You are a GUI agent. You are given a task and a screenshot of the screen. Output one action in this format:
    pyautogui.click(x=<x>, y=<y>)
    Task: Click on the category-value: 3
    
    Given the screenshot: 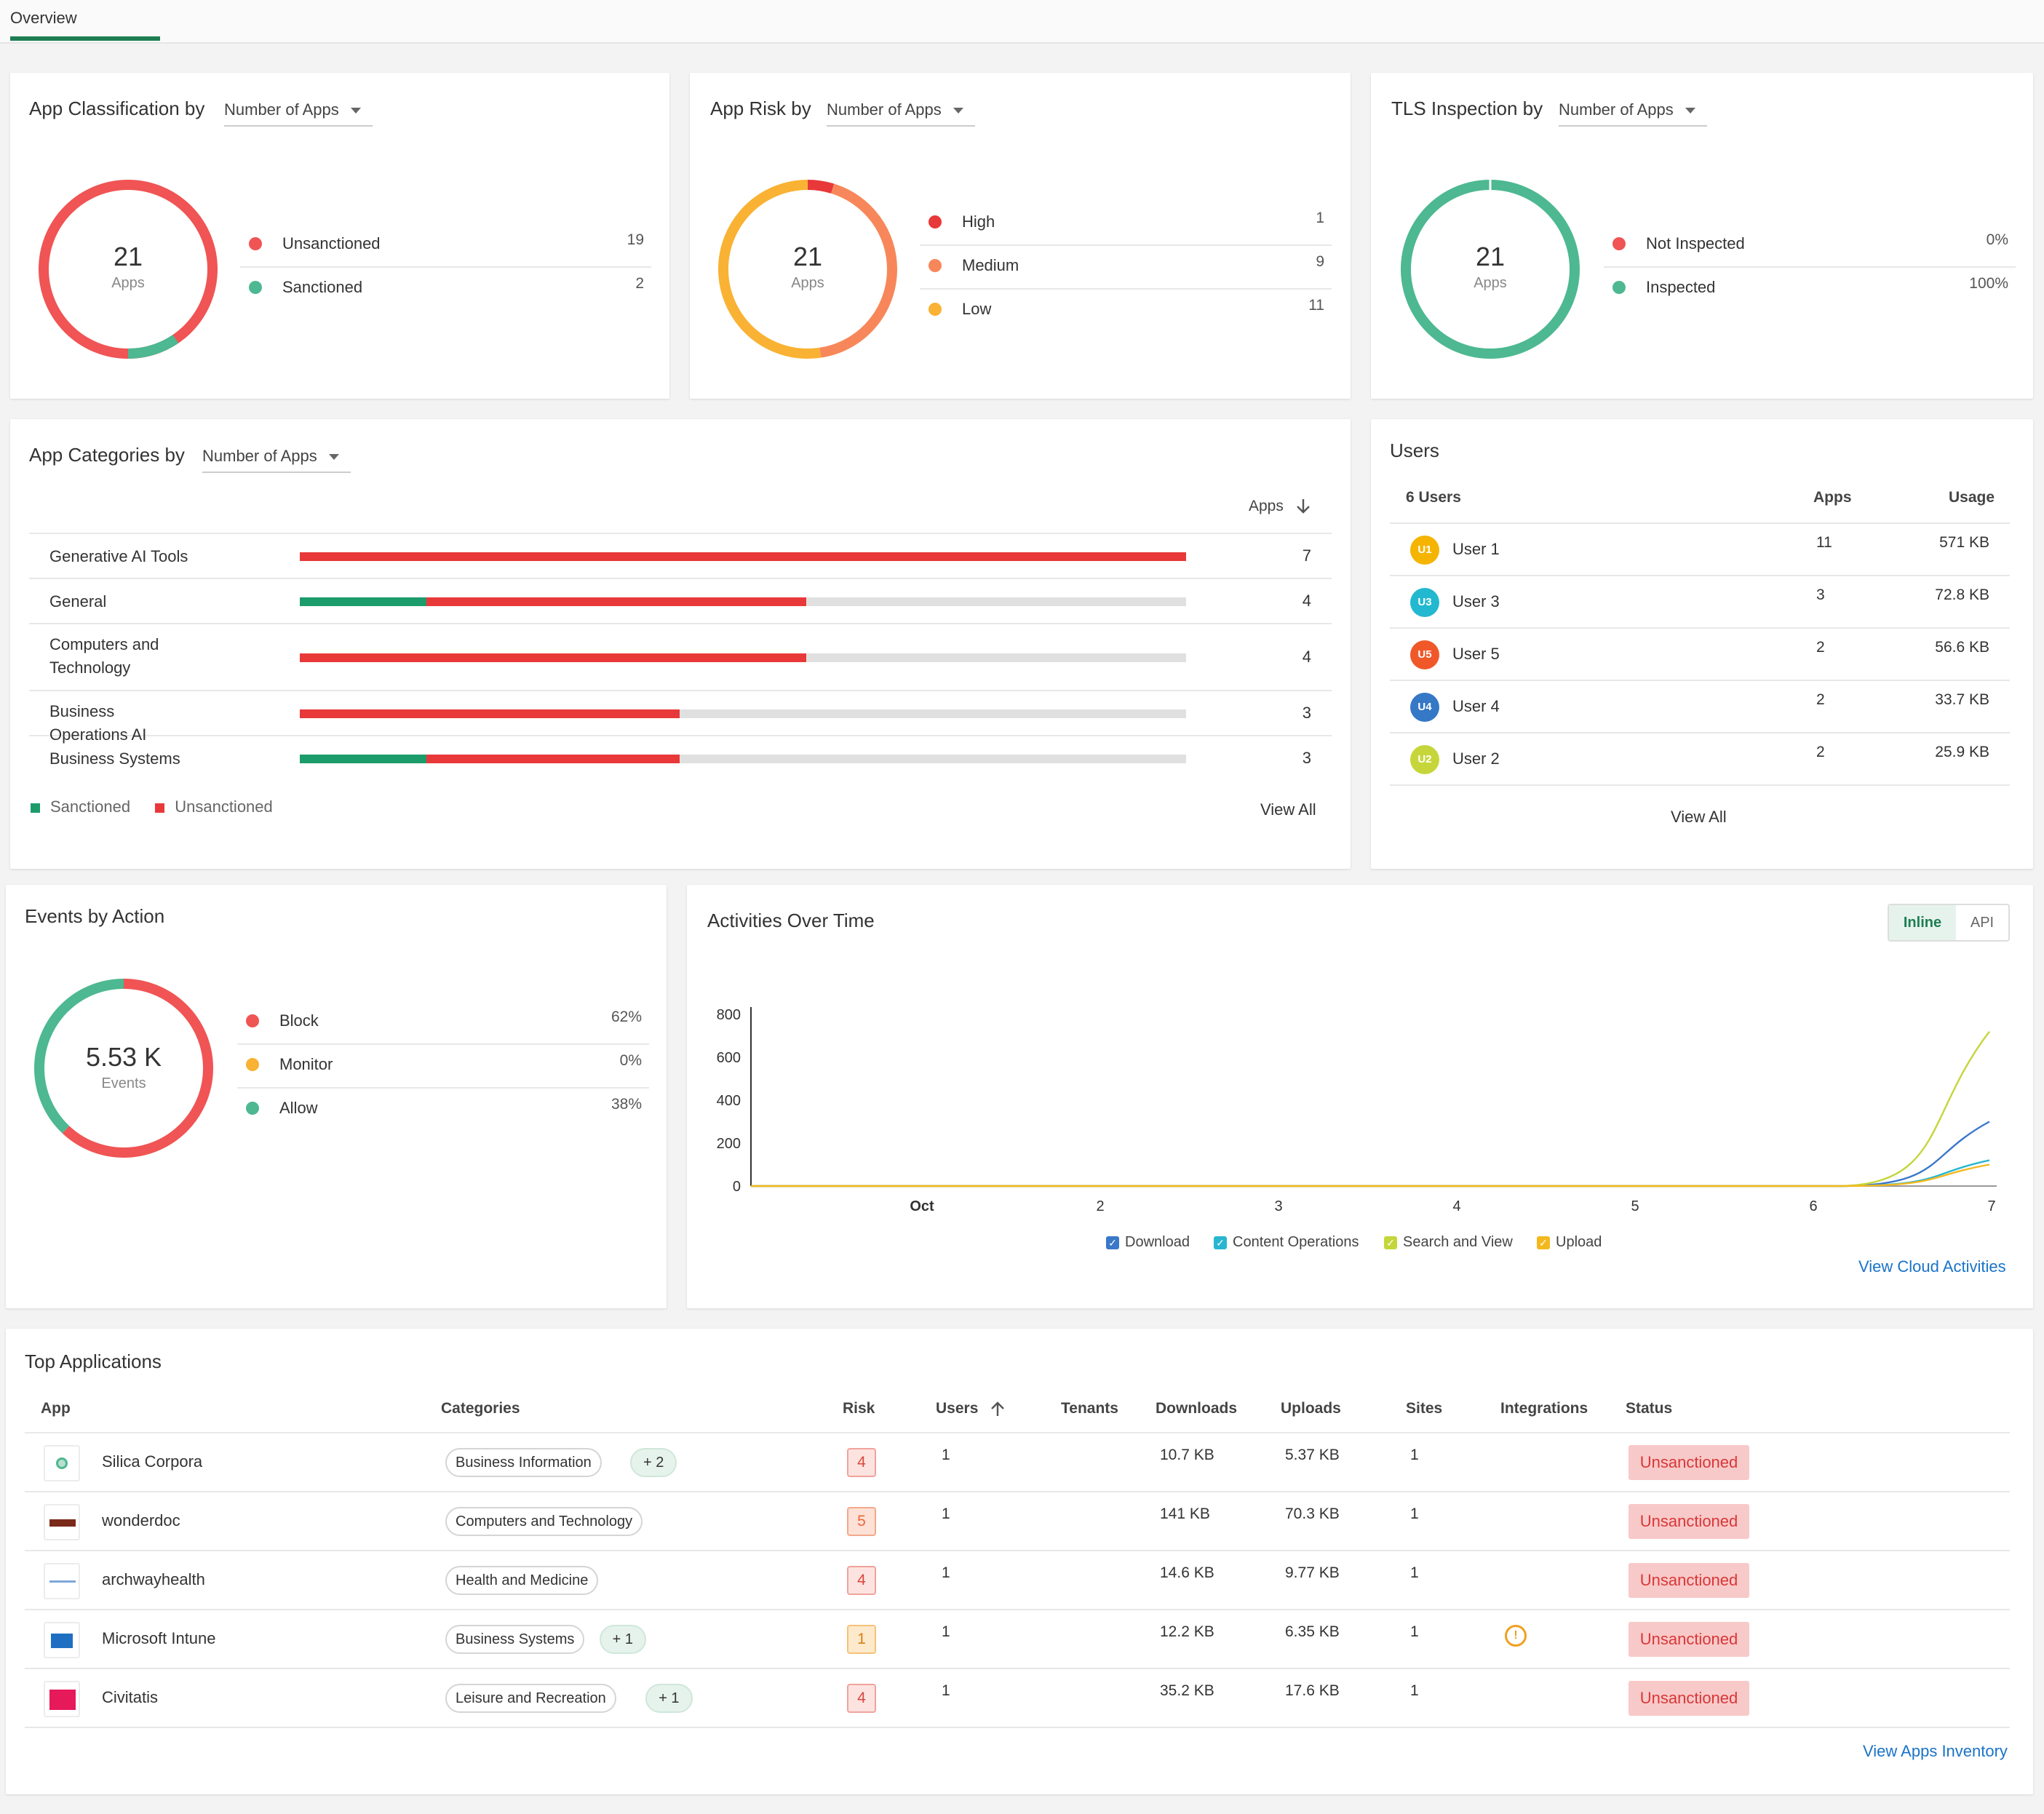 What is the action you would take?
    pyautogui.click(x=1306, y=713)
    